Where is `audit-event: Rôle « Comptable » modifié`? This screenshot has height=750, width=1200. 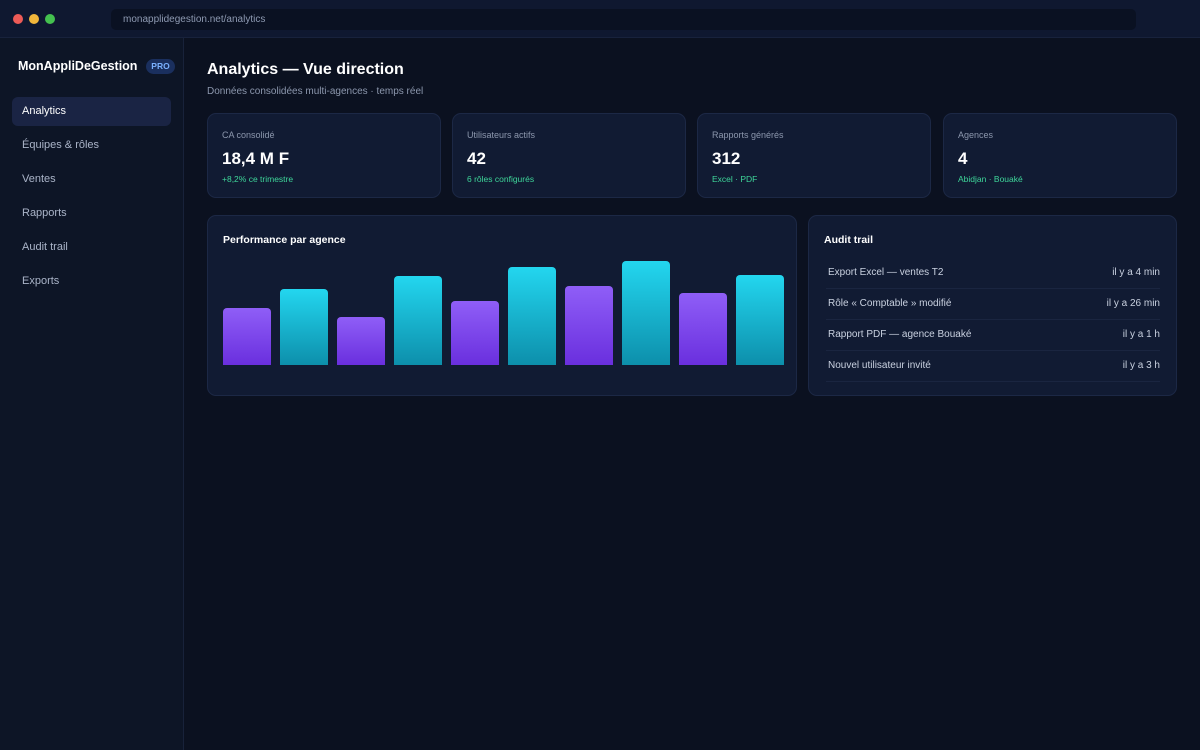
audit-event: Rôle « Comptable » modifié is located at coordinates (890, 303).